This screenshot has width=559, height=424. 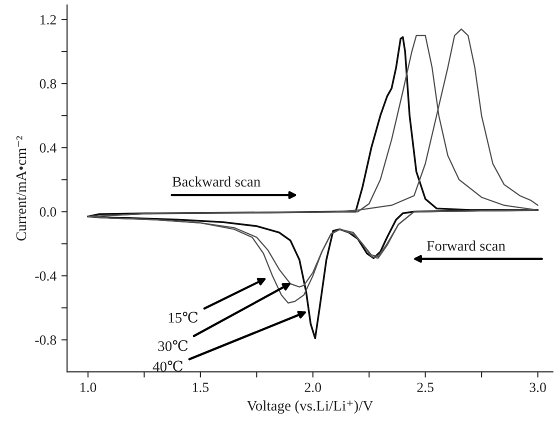 What do you see at coordinates (21, 188) in the screenshot?
I see `y-axis-title: Current/mA•cm⁻²` at bounding box center [21, 188].